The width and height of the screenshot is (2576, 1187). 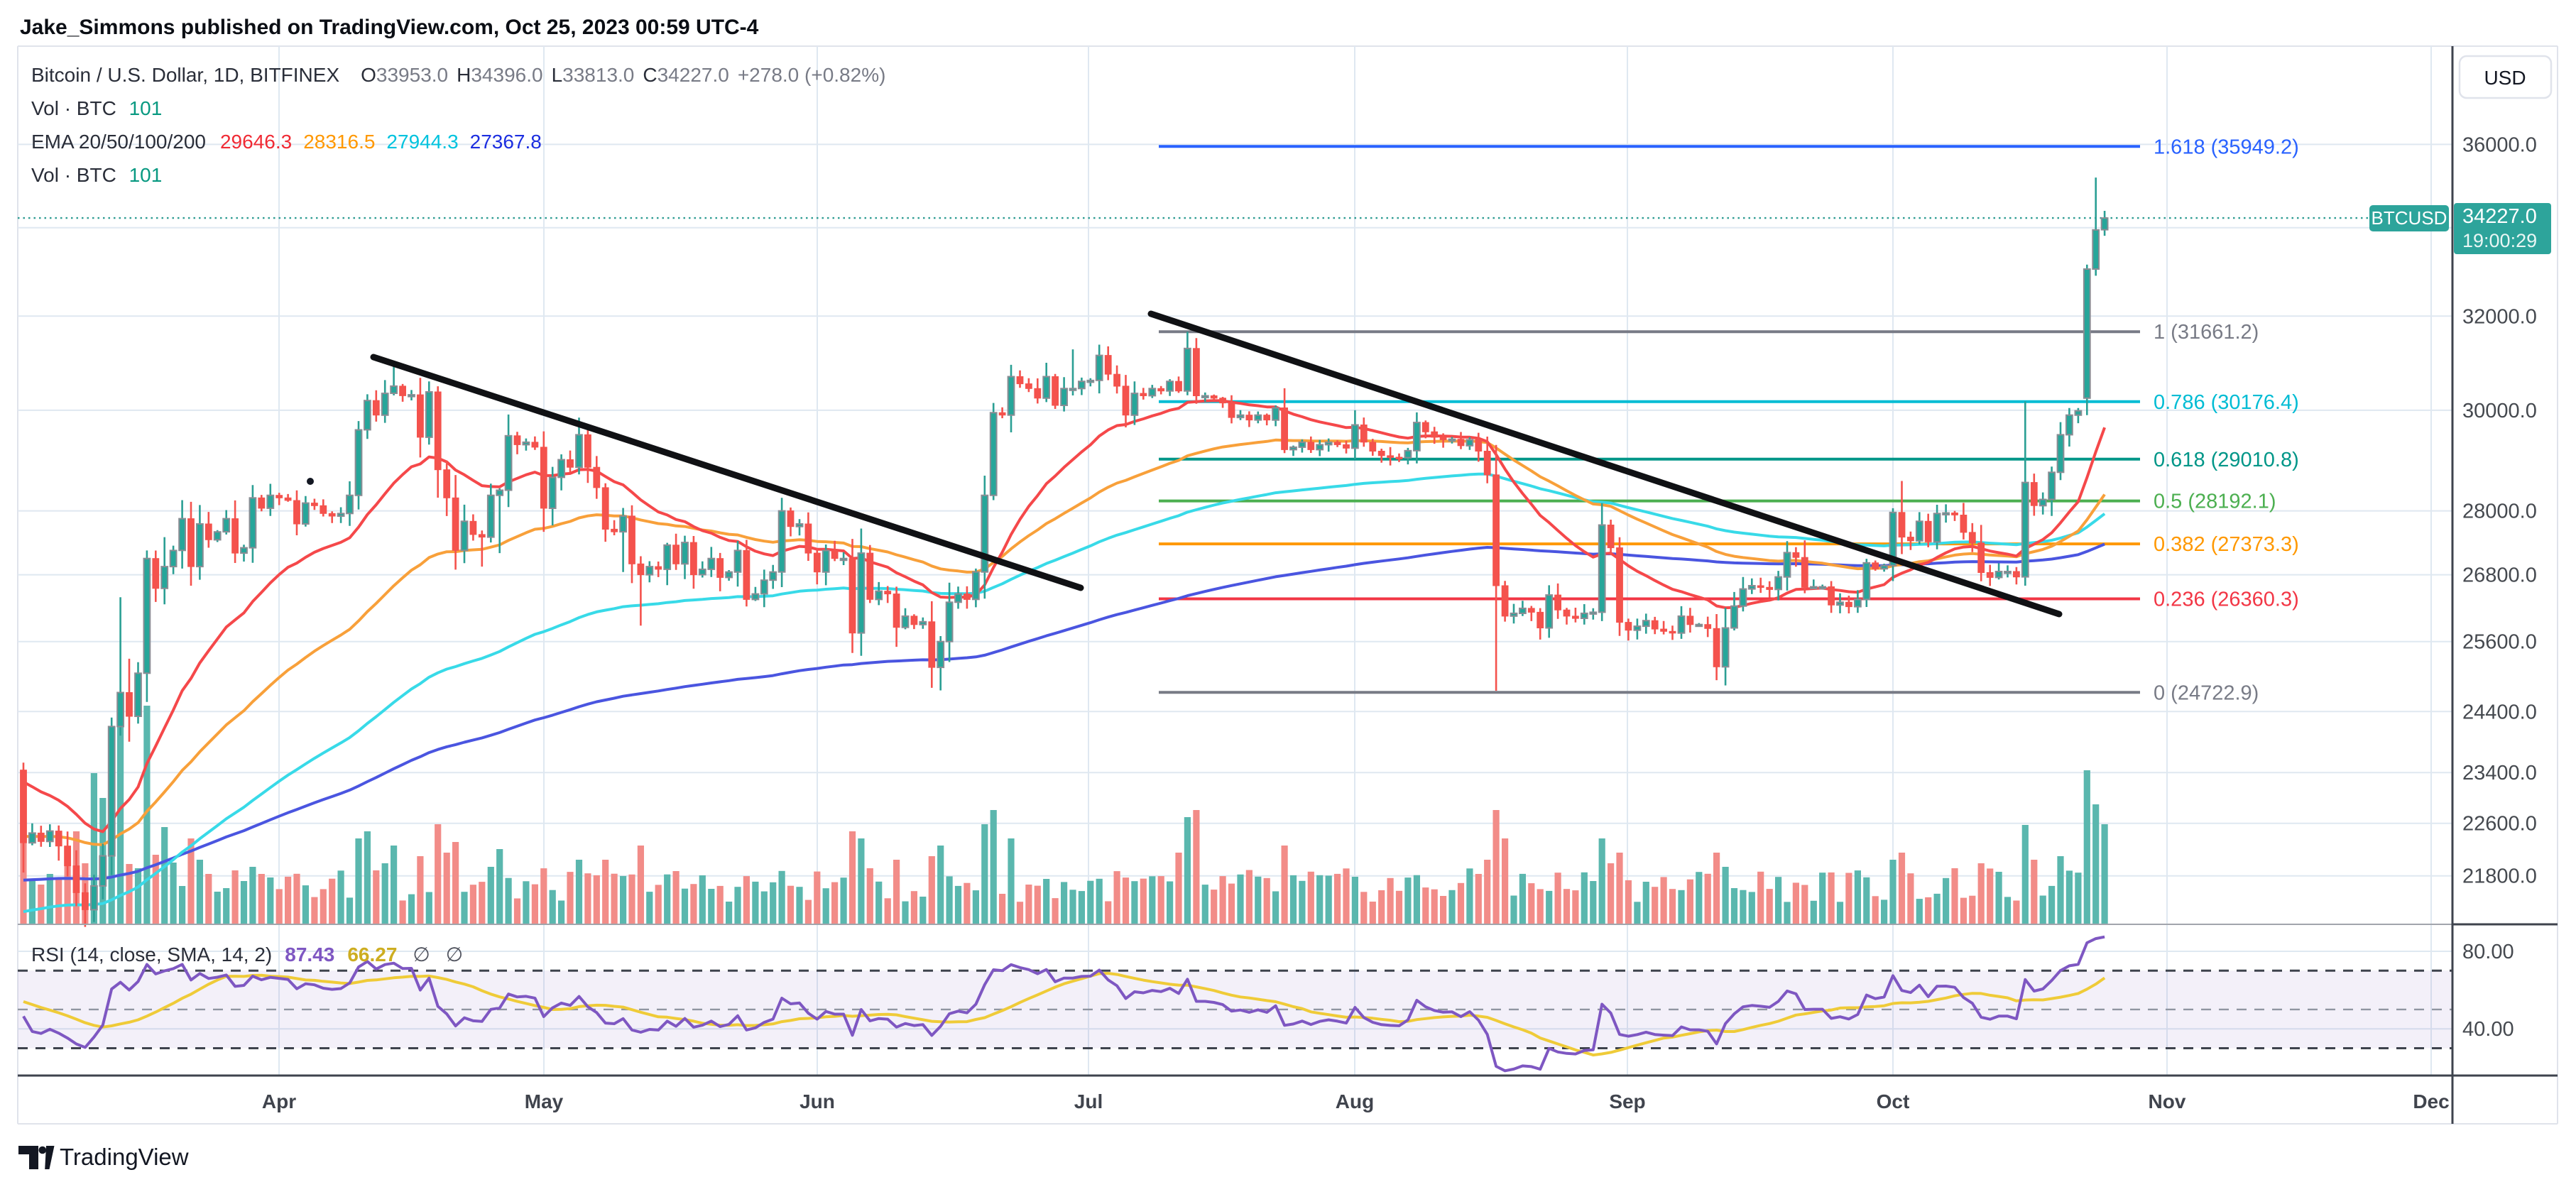 I want to click on svg-text: 0.382 (27373.3), so click(x=2226, y=544).